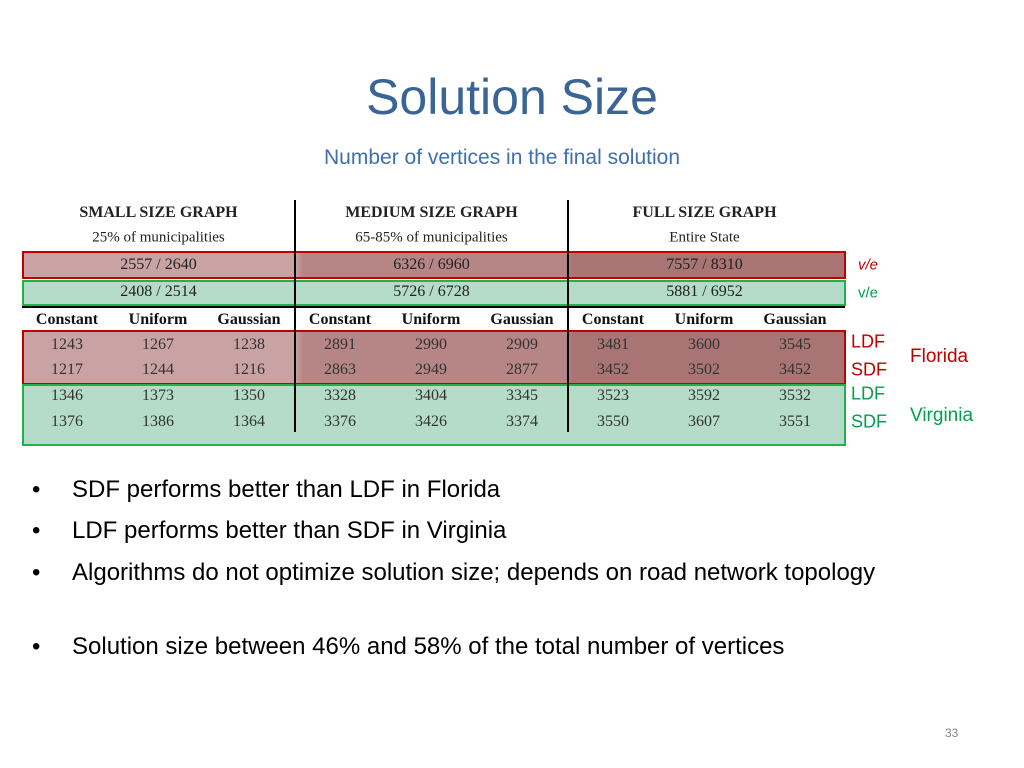 Image resolution: width=1024 pixels, height=768 pixels. I want to click on group-subtitle: 25% of municipalities, so click(158, 237).